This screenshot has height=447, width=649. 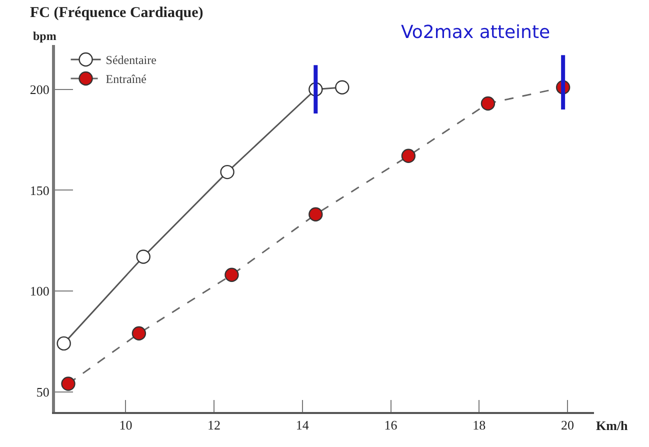 I want to click on y-tick-label: 100, so click(x=40, y=291).